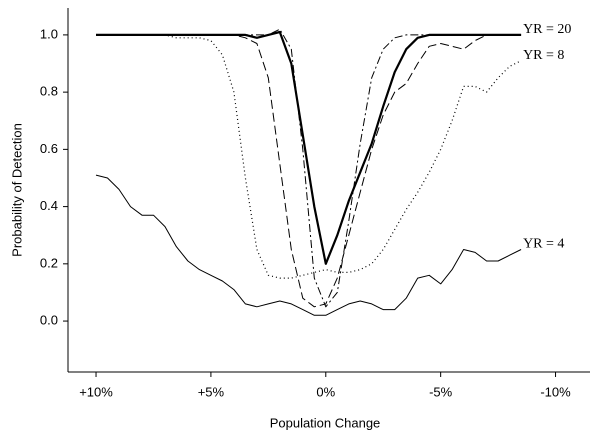  Describe the element at coordinates (441, 391) in the screenshot. I see `x-tick-label: -5%` at that location.